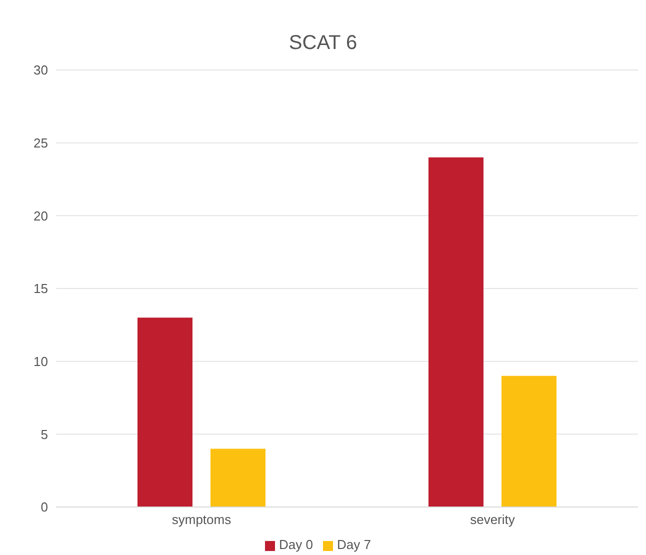 The image size is (646, 555). Describe the element at coordinates (323, 43) in the screenshot. I see `chart-title: SCAT 6` at that location.